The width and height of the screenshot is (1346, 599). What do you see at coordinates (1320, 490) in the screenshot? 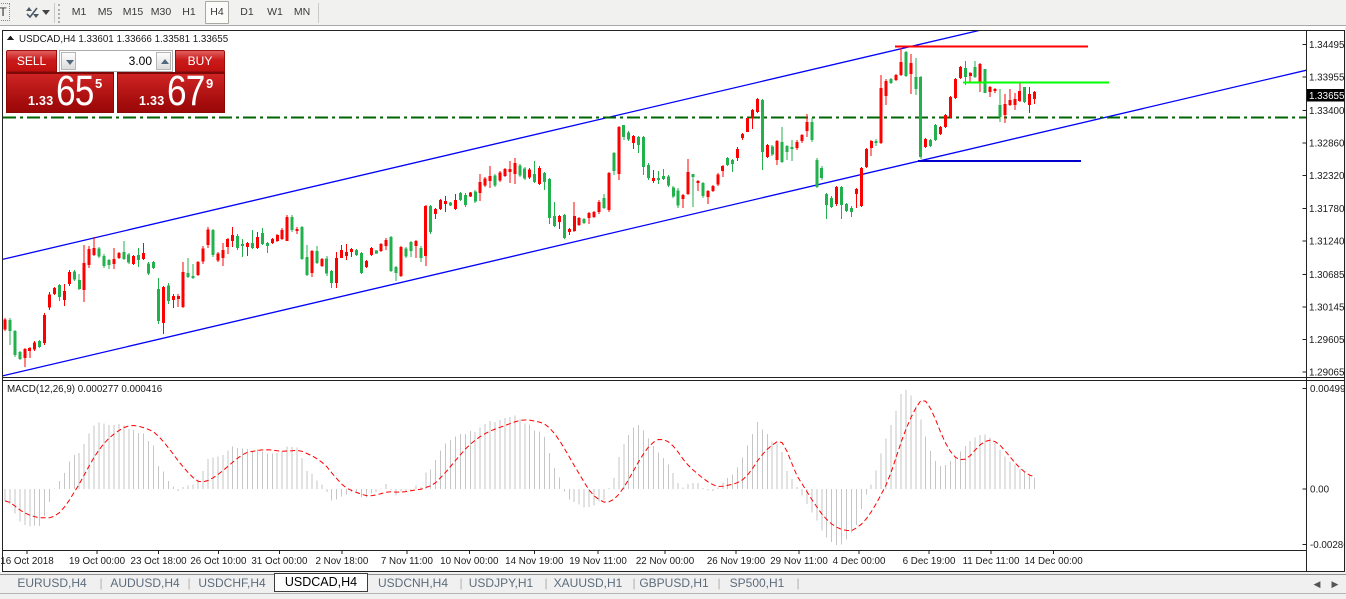
I see `svg-text: 0.00` at bounding box center [1320, 490].